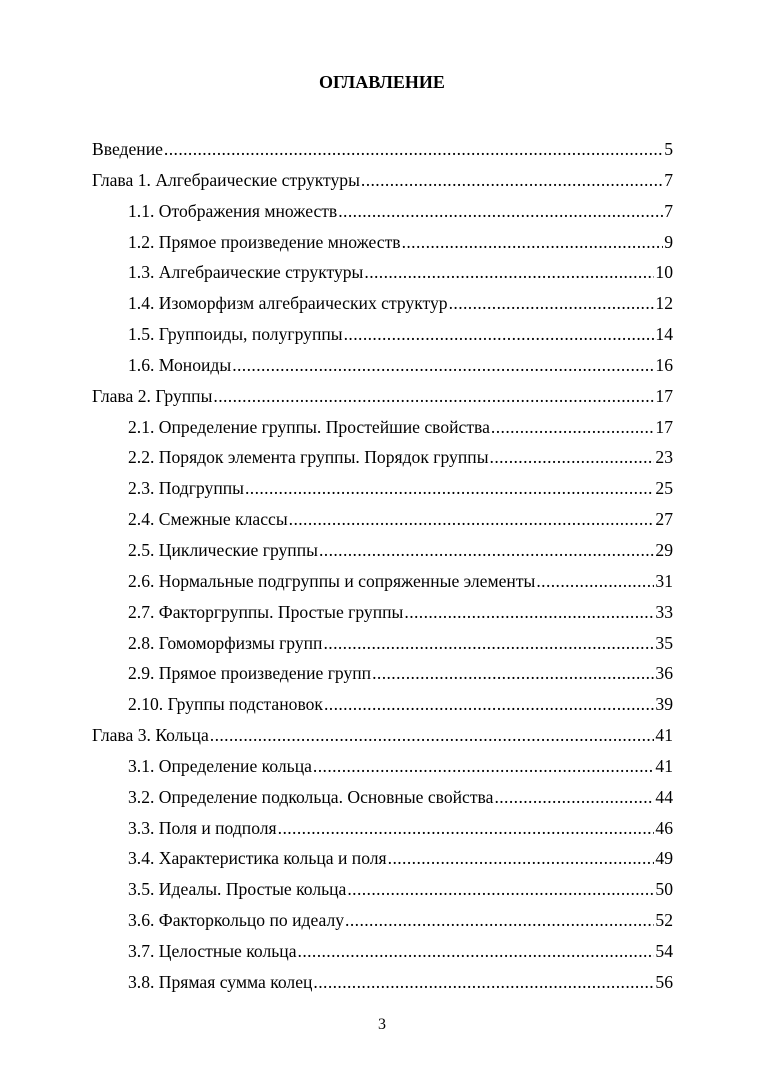 The width and height of the screenshot is (764, 1080). I want to click on toc-section-entry: 3.3. Поля и подполя 46, so click(382, 833).